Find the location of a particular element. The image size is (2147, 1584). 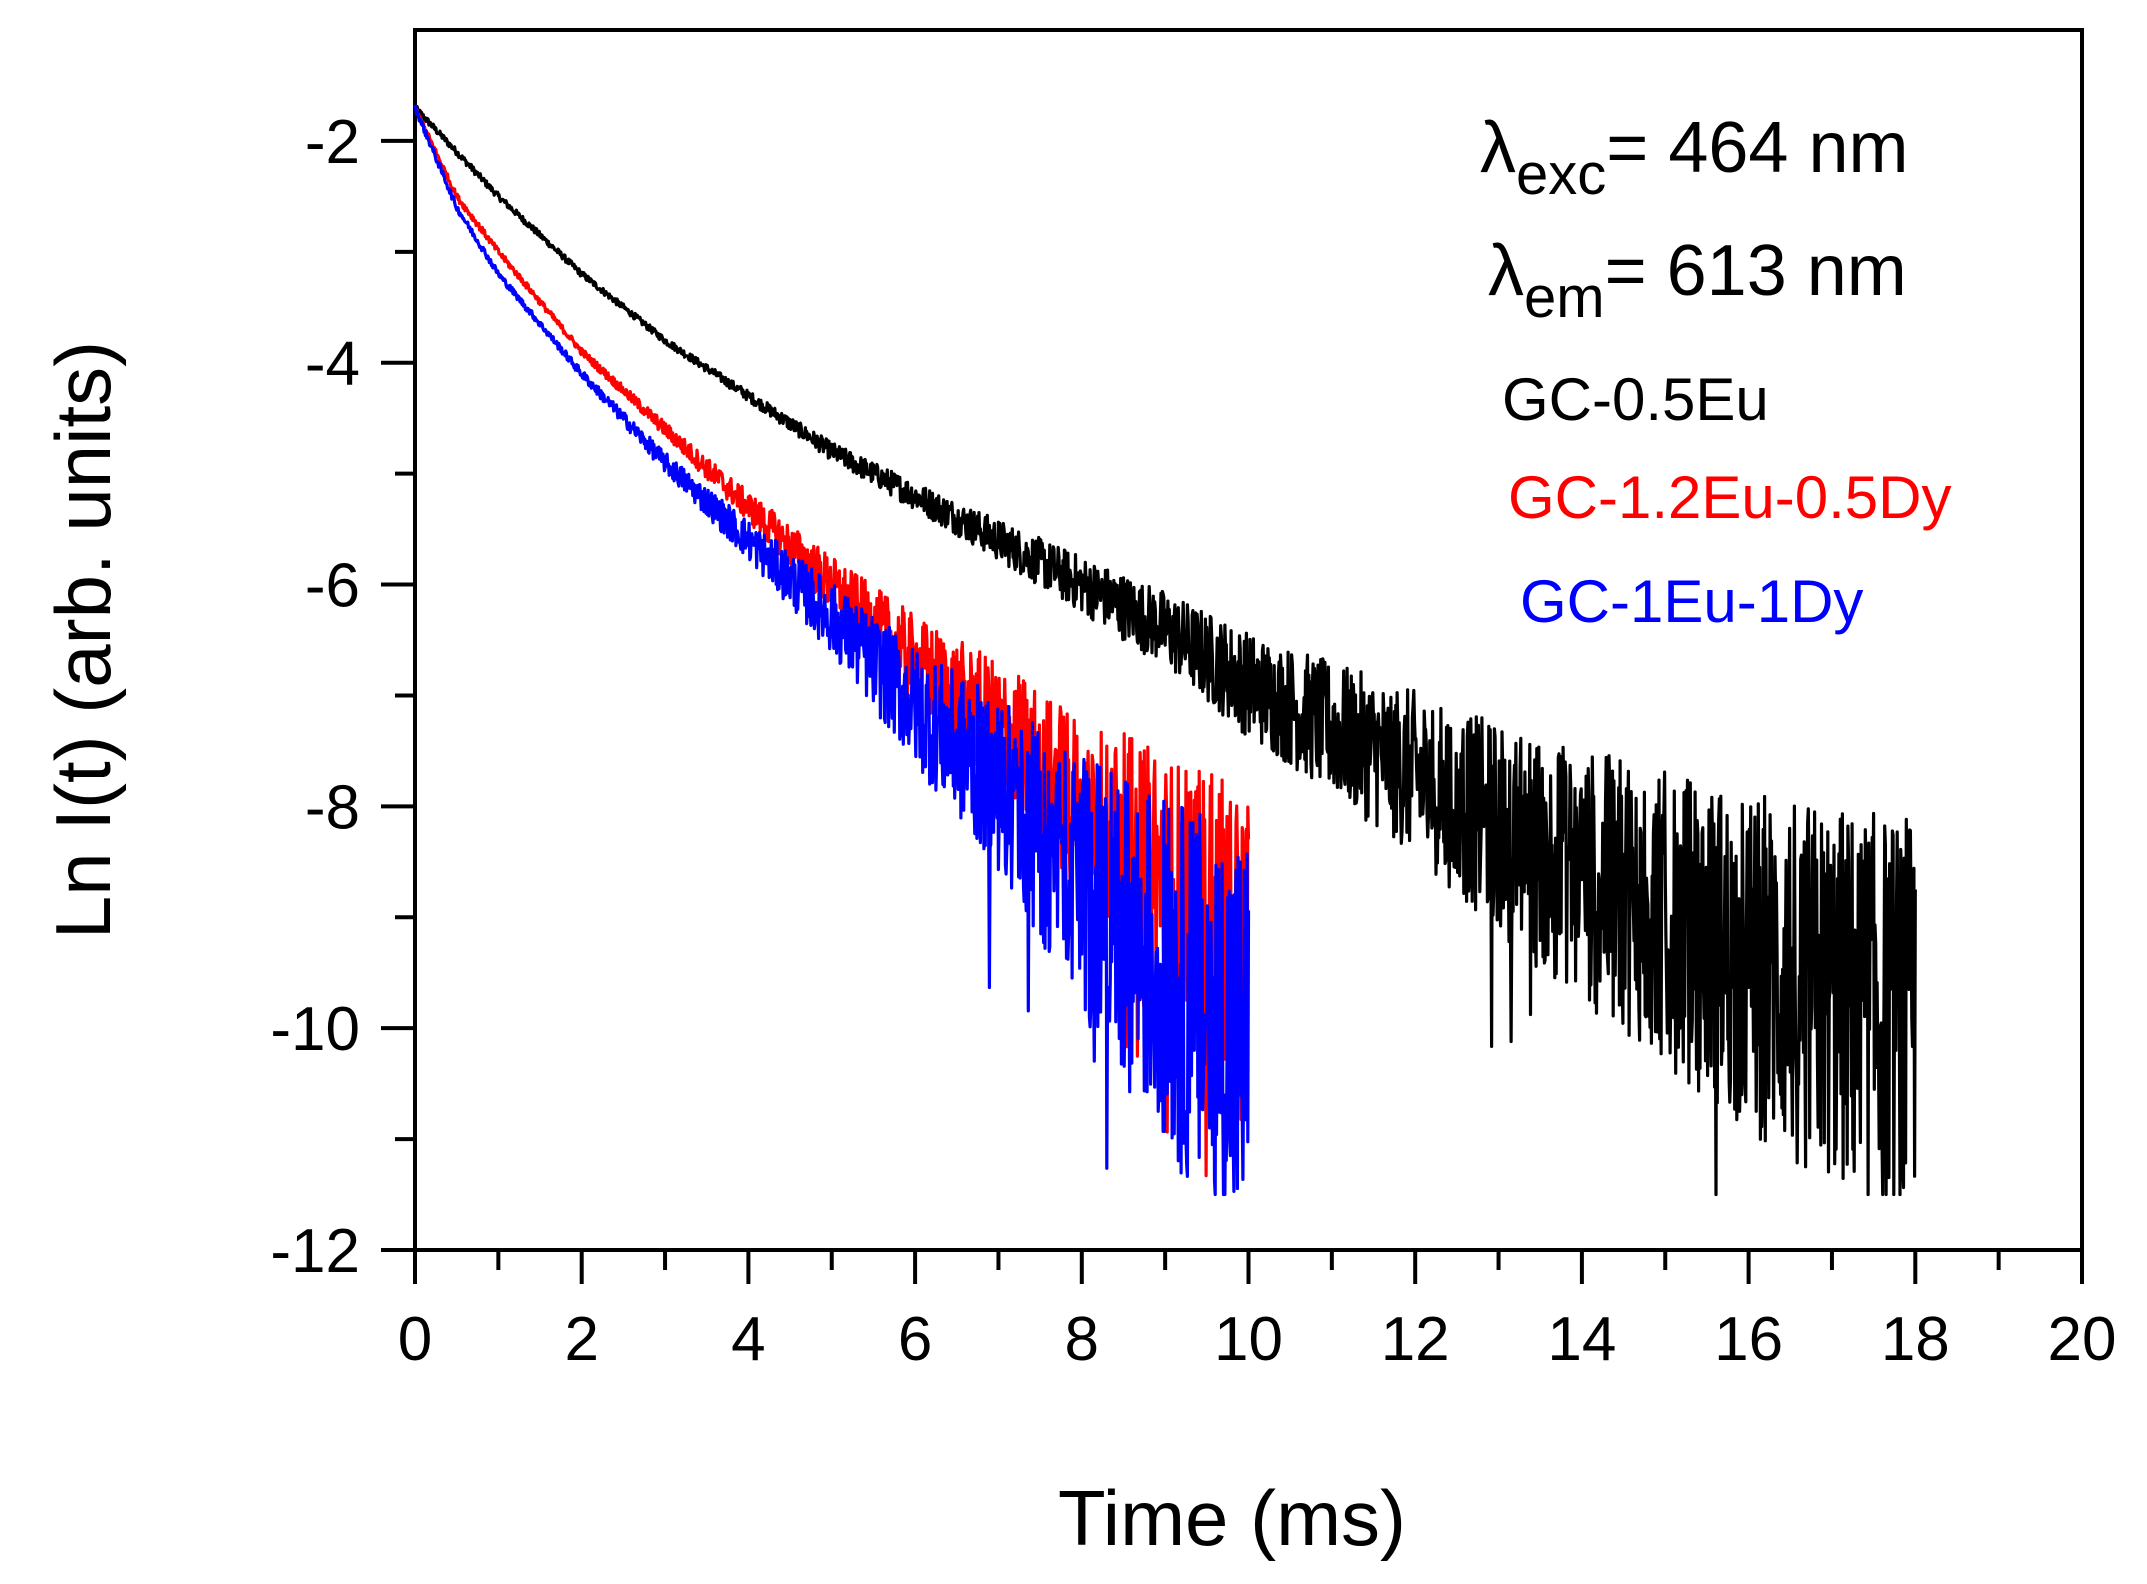

legend: GC-0.5Eu GC-1.2Eu-0.5Dy GC-1Eu-1Dy is located at coordinates (1727, 500).